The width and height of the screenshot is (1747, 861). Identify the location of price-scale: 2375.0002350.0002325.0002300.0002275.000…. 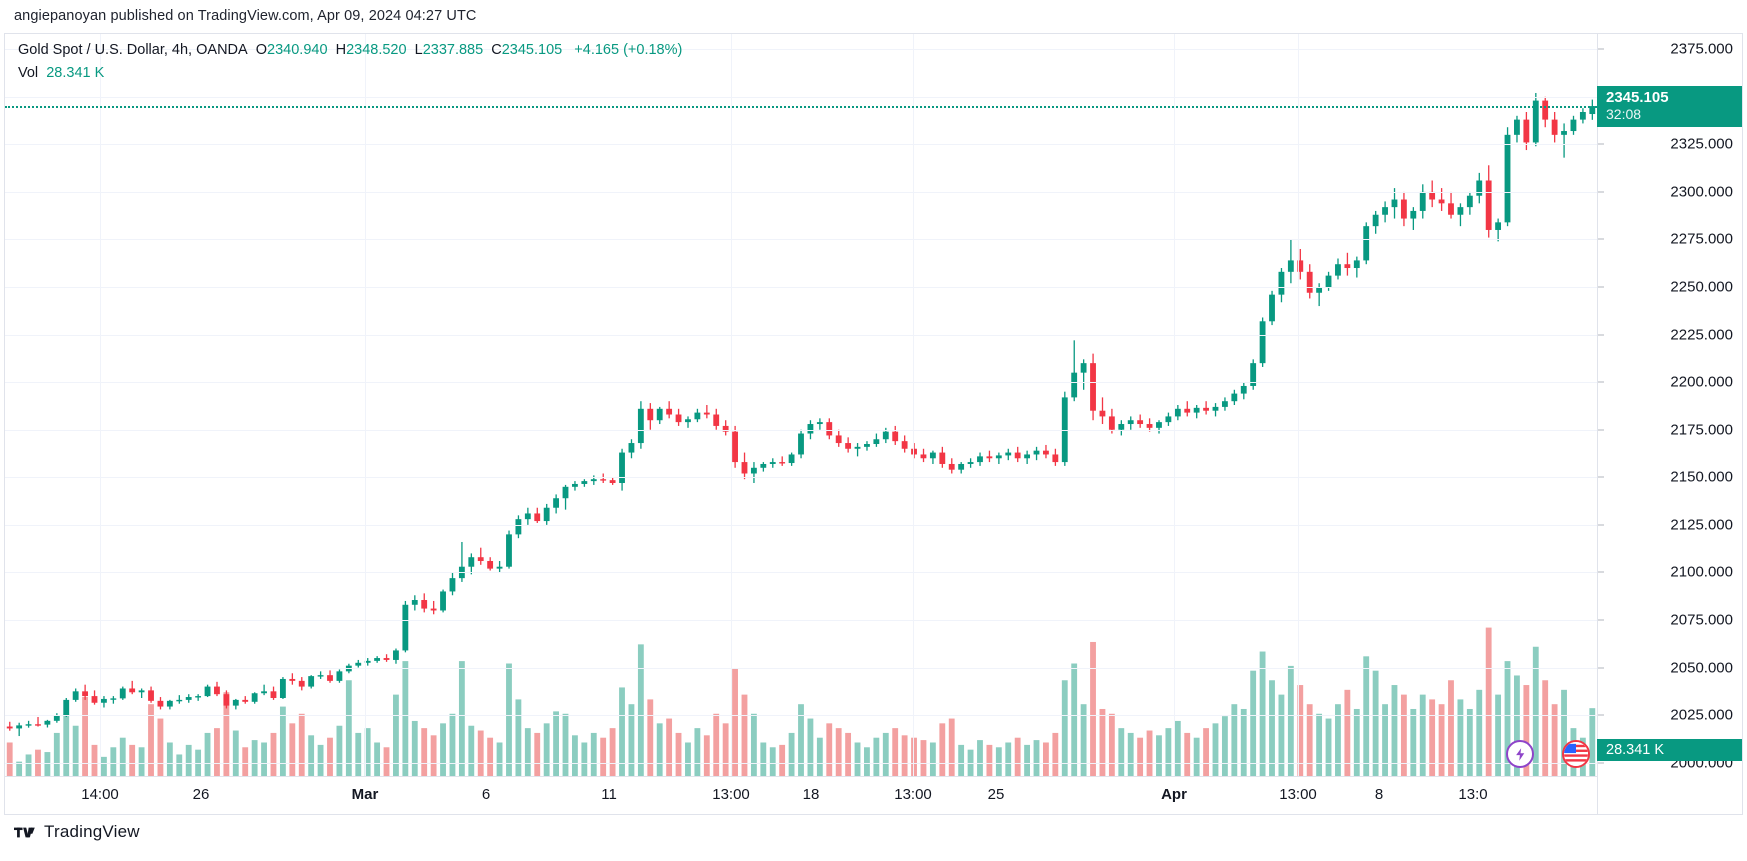
(1669, 424).